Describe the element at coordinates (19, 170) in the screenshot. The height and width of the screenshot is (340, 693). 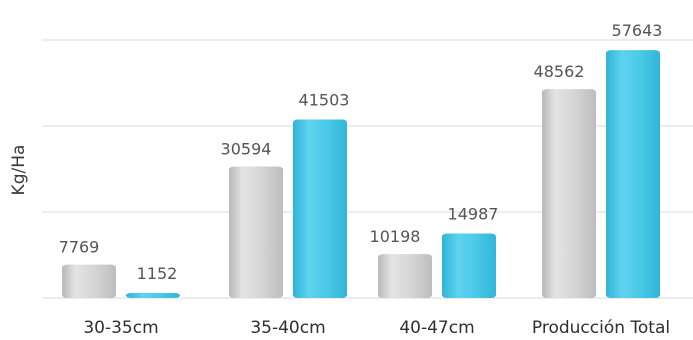
I see `y-axis-label: Kg/Ha` at that location.